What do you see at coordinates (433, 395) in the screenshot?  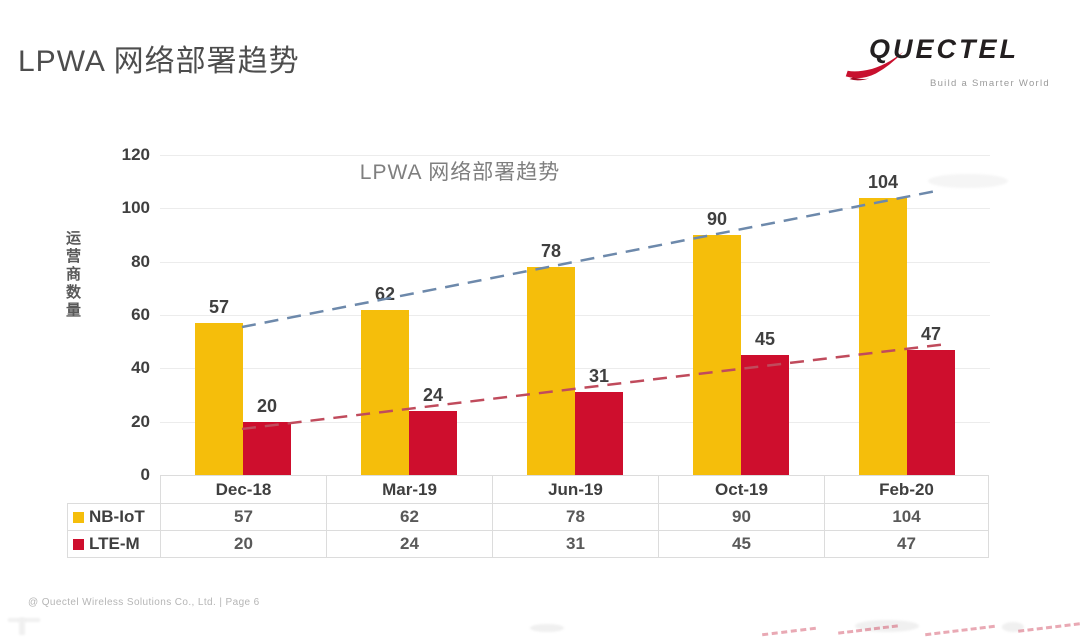 I see `bar-value-label: 24` at bounding box center [433, 395].